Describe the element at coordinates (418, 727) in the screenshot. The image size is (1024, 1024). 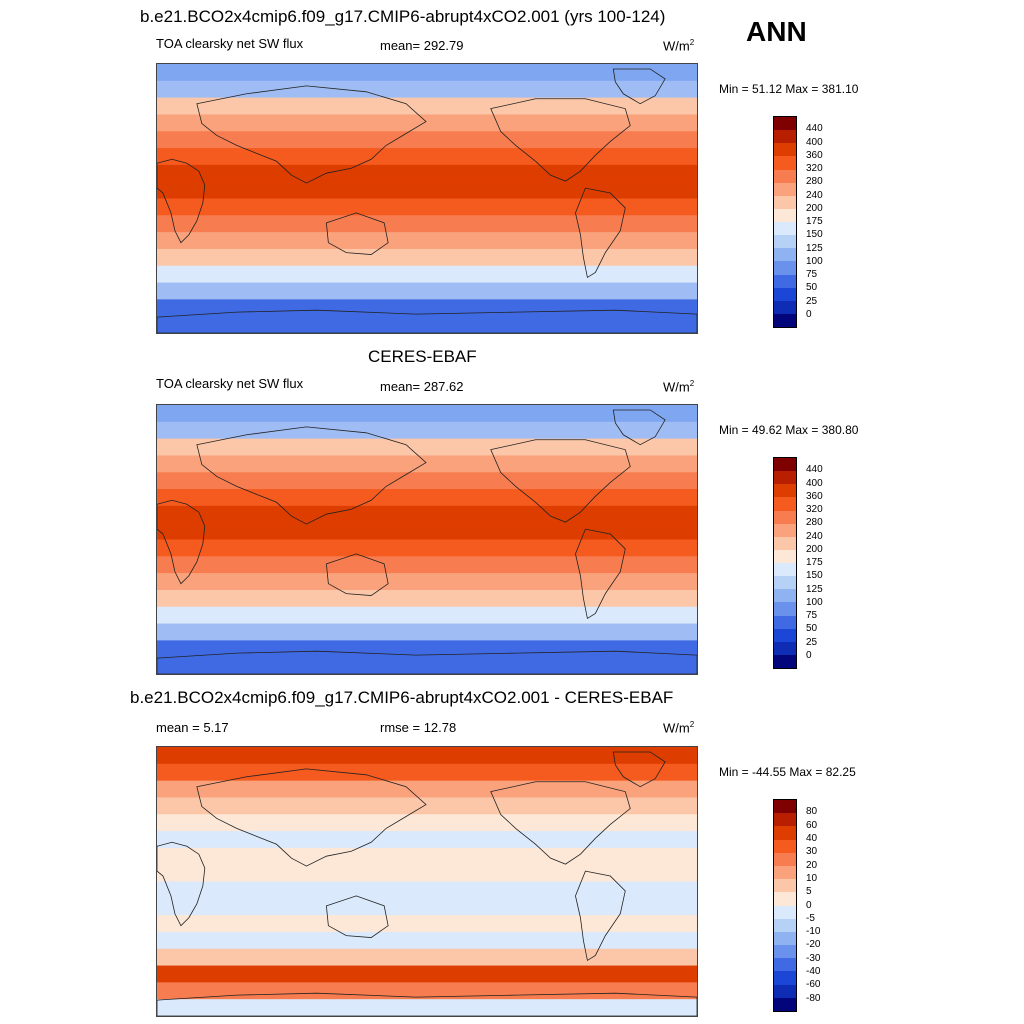
I see `panel3-rmse: rmse = 12.78` at that location.